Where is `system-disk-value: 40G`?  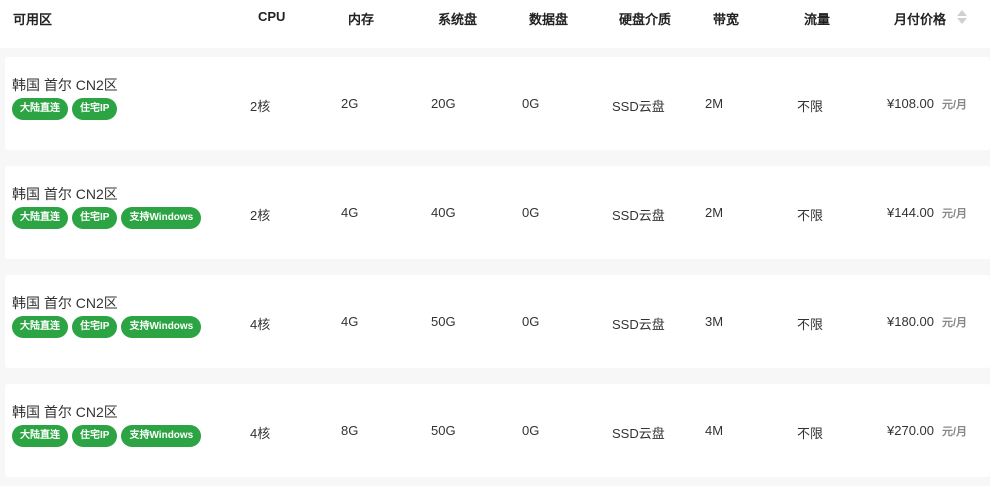
system-disk-value: 40G is located at coordinates (443, 212).